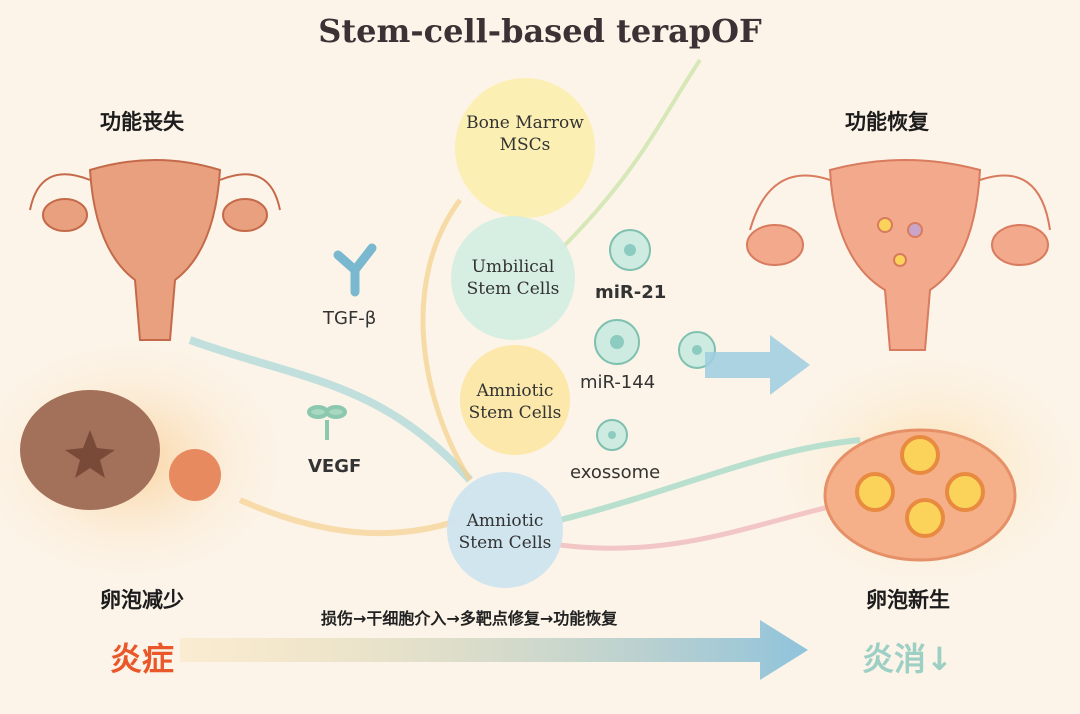 Image resolution: width=1080 pixels, height=714 pixels. I want to click on pathway-arrow-icon, so click(494, 650).